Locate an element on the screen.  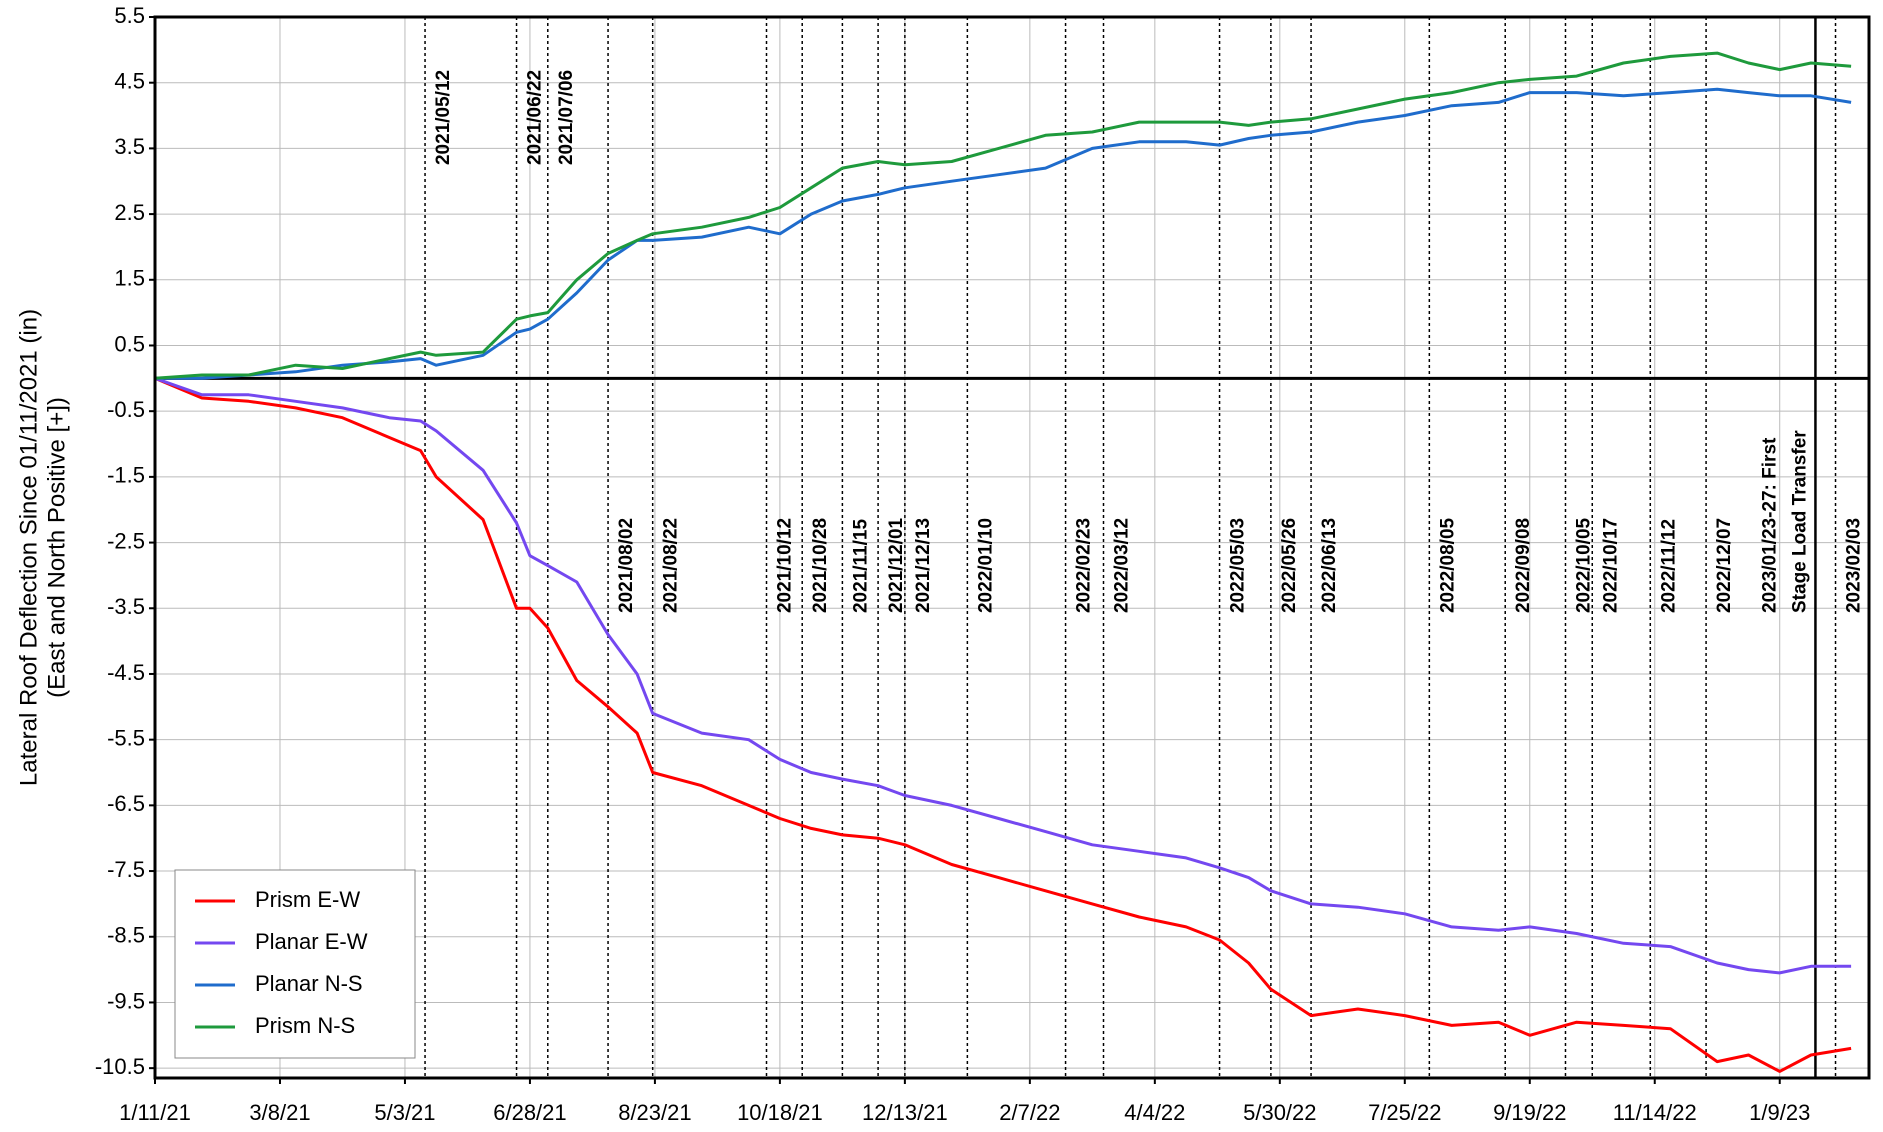
x-tick-label: 3/8/21 is located at coordinates (279, 1112).